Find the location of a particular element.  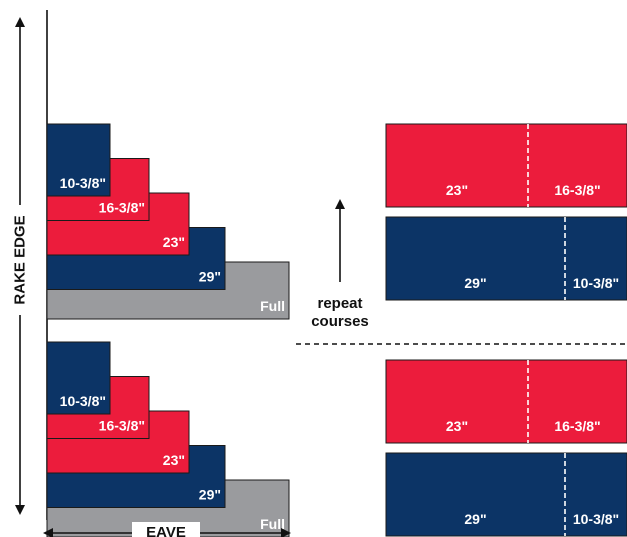

stack-upper: Full 29" 23" 16-3/8" 10-3/8" is located at coordinates (168, 221).